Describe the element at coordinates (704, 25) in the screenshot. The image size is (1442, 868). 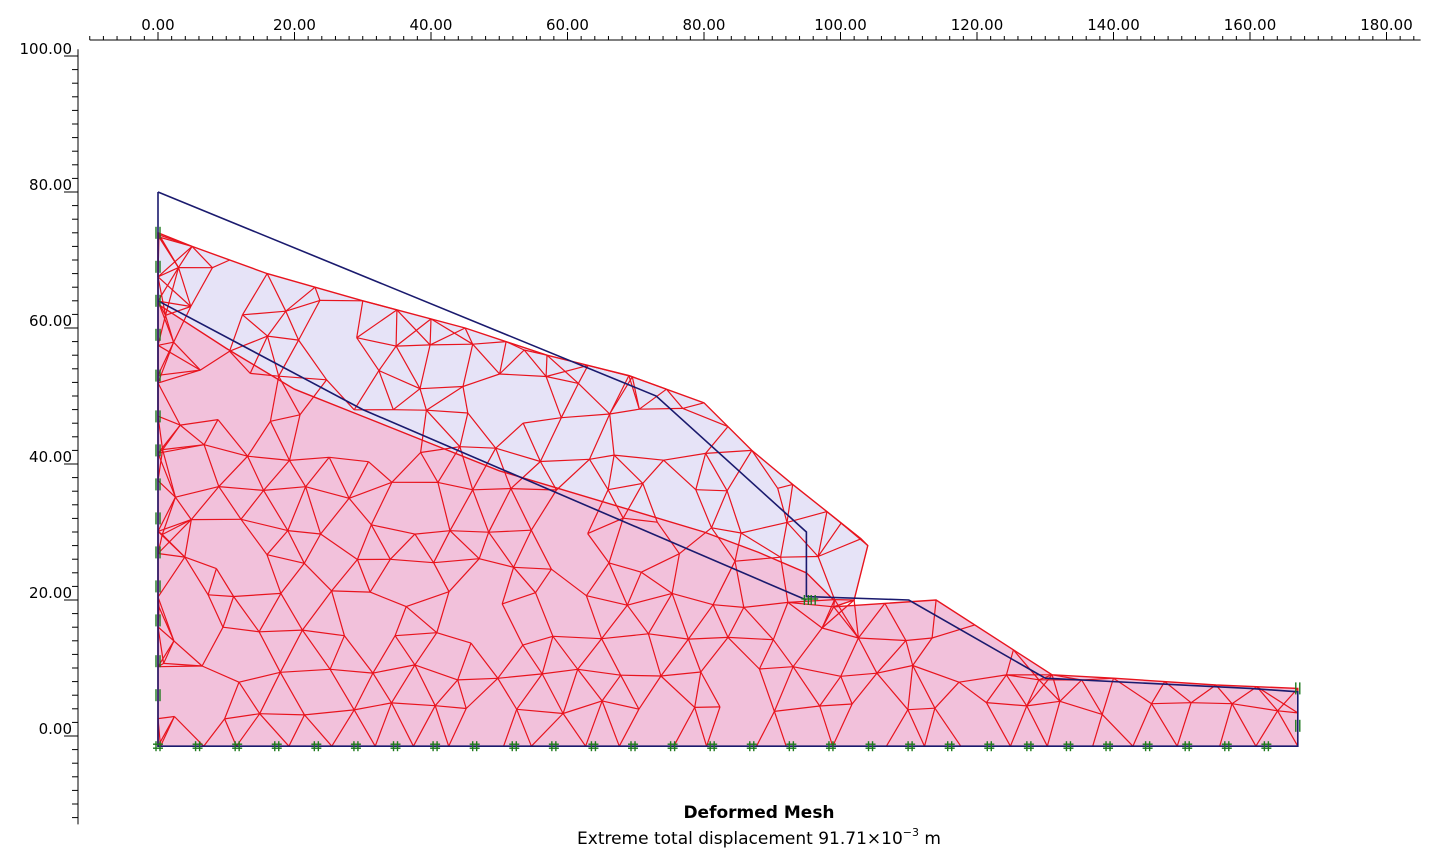
I see `x-tick-label: 80.00` at that location.